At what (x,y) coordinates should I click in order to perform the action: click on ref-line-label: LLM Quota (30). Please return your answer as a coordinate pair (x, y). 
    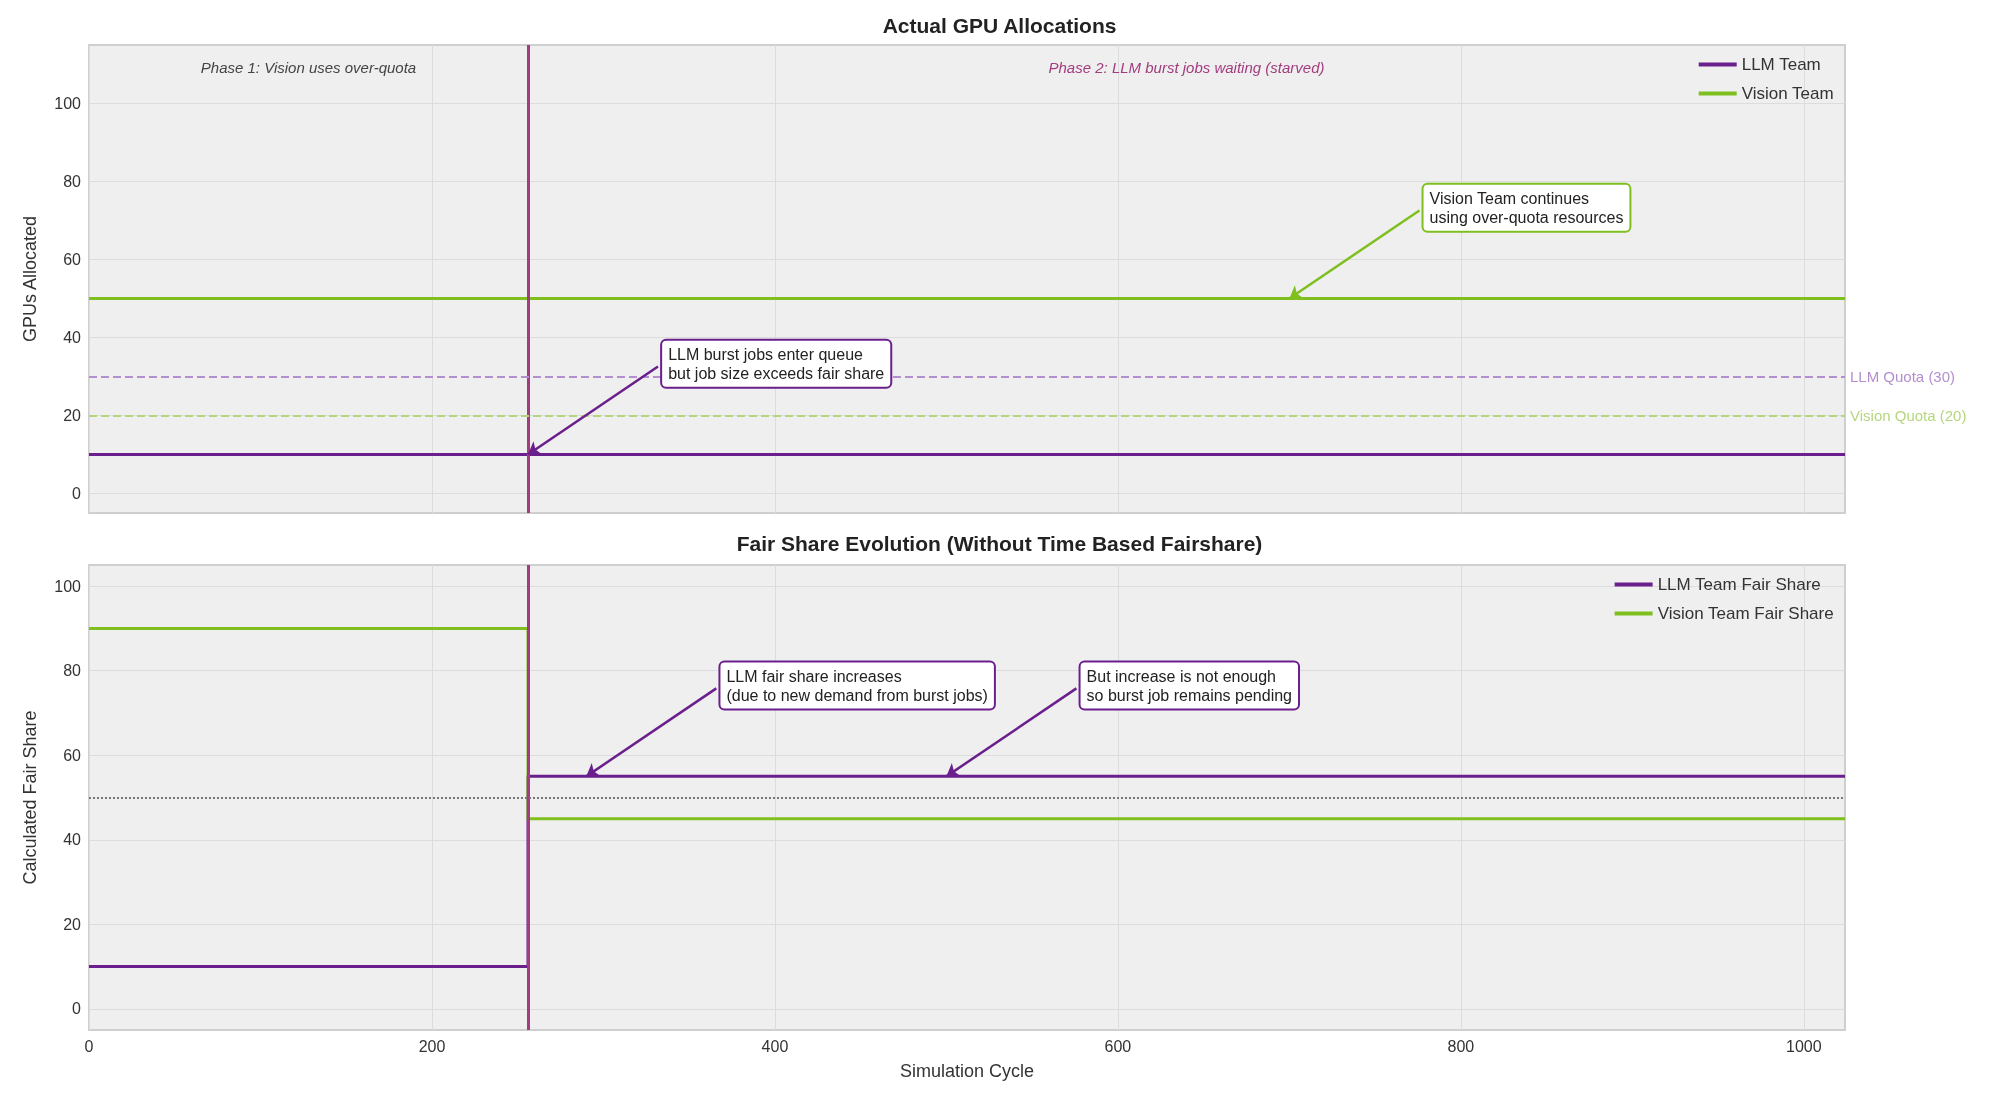
    Looking at the image, I should click on (1903, 376).